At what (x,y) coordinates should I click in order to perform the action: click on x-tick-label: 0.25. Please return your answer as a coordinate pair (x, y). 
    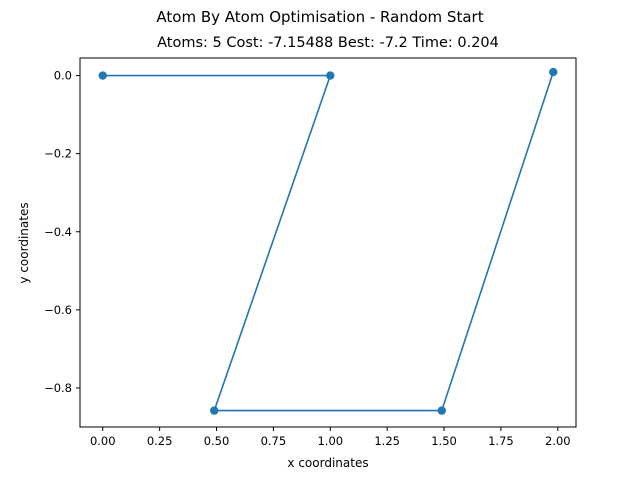
    Looking at the image, I should click on (160, 441).